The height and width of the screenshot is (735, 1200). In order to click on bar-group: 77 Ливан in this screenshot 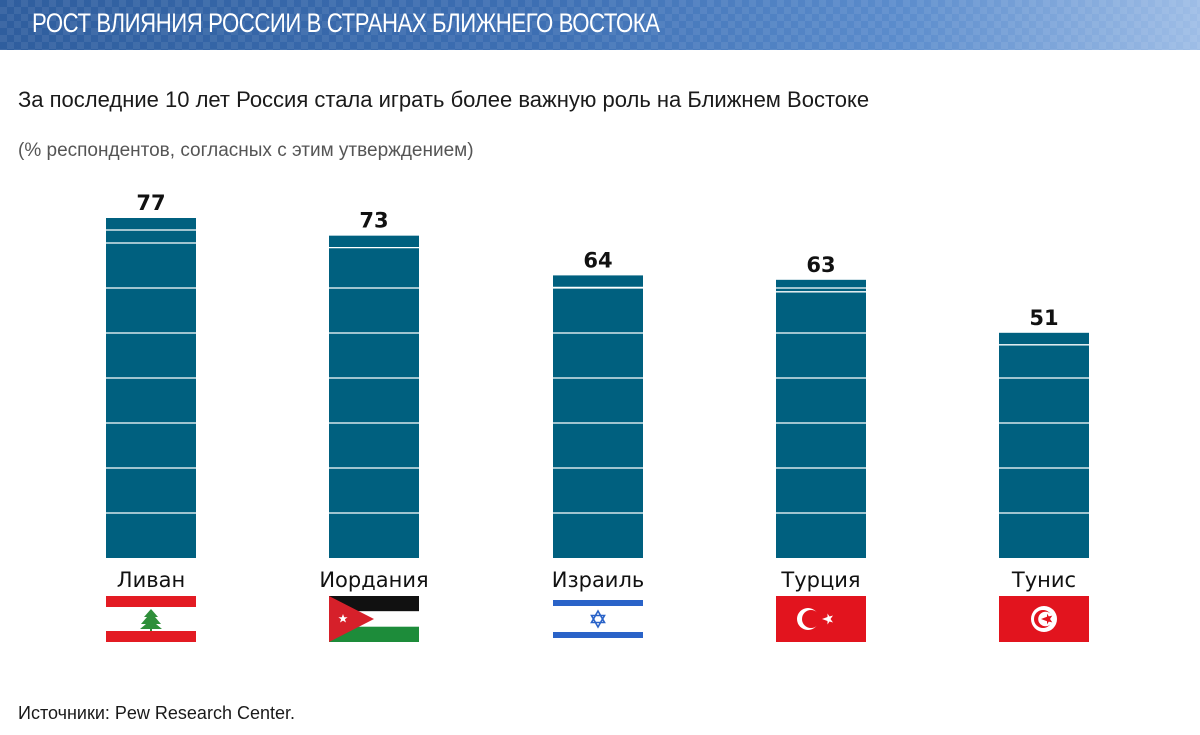, I will do `click(151, 391)`.